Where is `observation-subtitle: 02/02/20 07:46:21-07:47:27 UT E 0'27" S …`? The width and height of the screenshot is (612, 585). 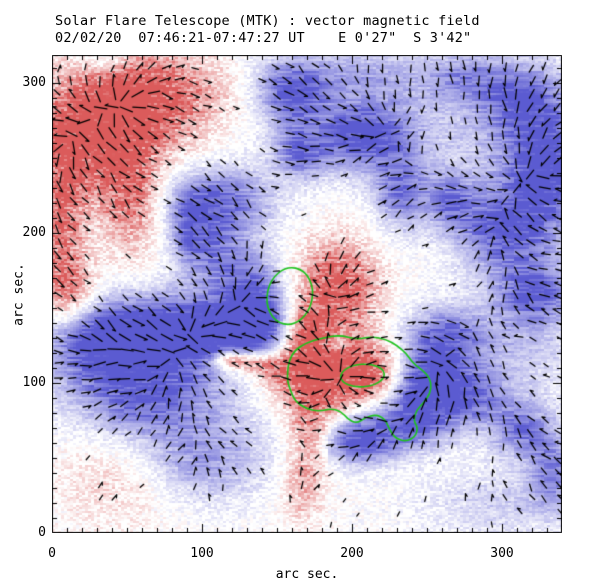 observation-subtitle: 02/02/20 07:46:21-07:47:27 UT E 0'27" S … is located at coordinates (263, 38).